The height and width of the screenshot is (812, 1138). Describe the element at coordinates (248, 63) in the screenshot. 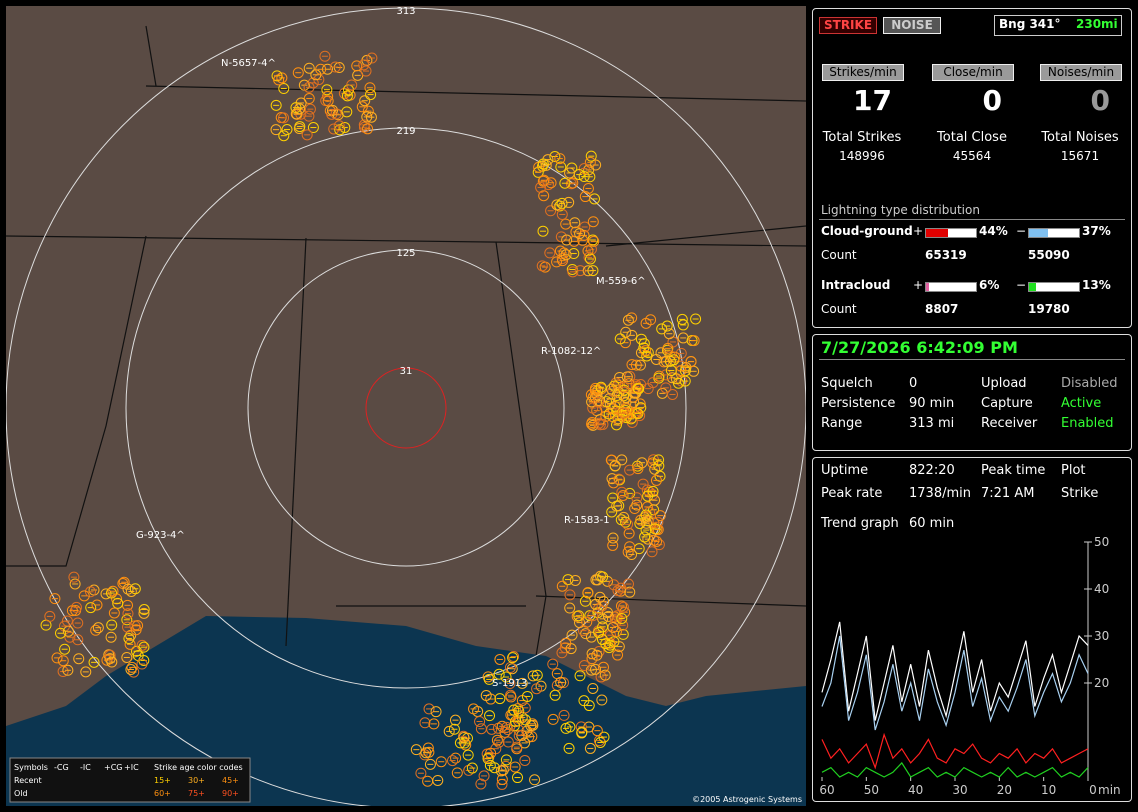

I see `storm-cell-label: N-5657-4^` at that location.